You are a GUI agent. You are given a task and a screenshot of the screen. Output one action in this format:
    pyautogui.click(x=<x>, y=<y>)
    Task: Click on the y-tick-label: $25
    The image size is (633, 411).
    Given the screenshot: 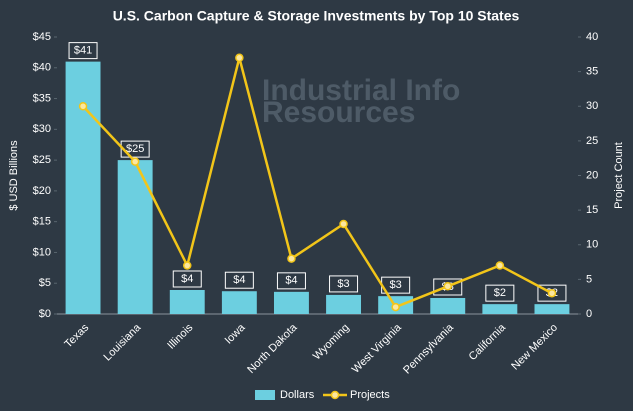 What is the action you would take?
    pyautogui.click(x=42, y=160)
    